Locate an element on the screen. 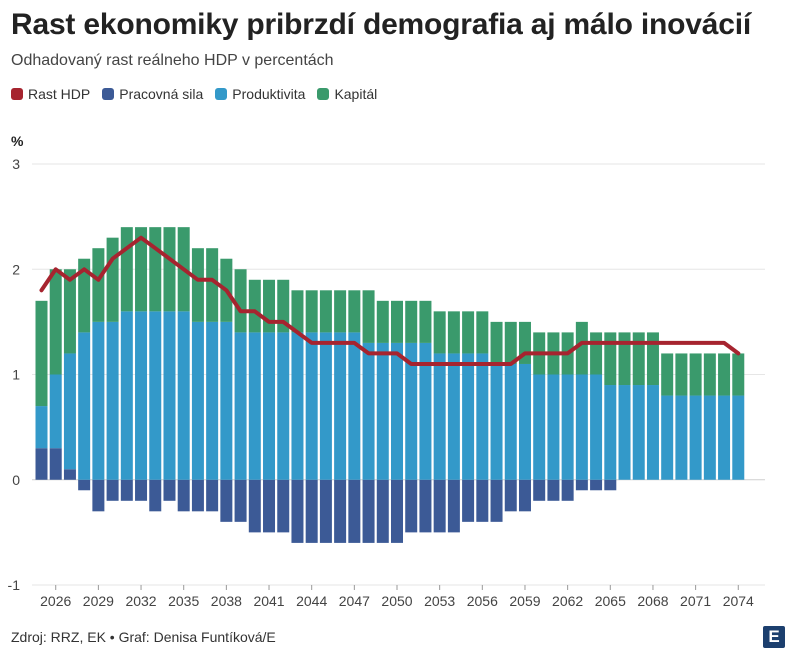 This screenshot has width=794, height=660. x-tick-label: 2068 is located at coordinates (652, 601).